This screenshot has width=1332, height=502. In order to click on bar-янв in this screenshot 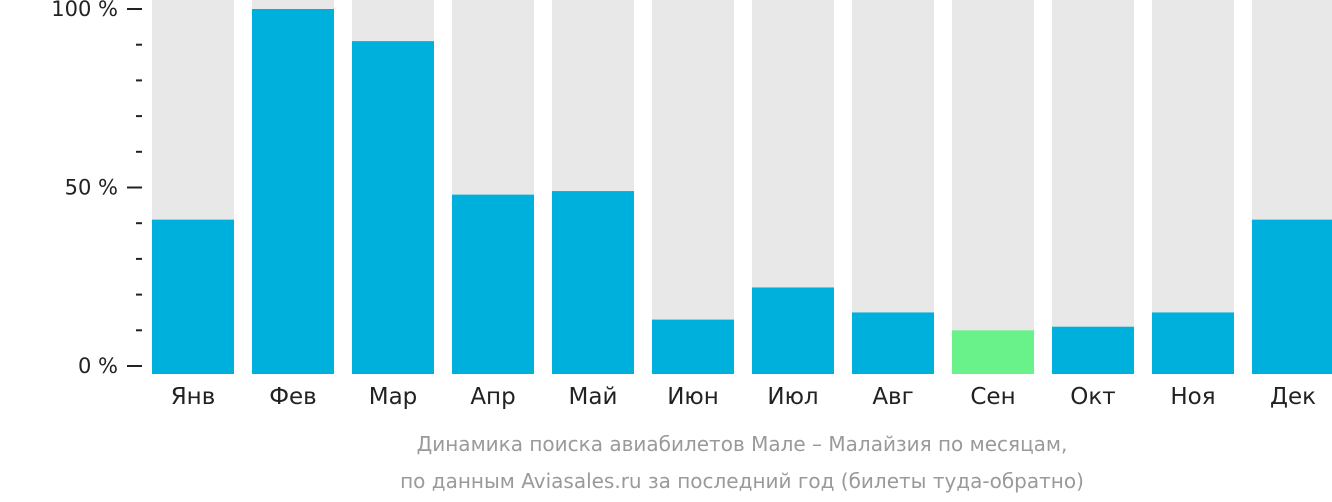, I will do `click(193, 296)`.